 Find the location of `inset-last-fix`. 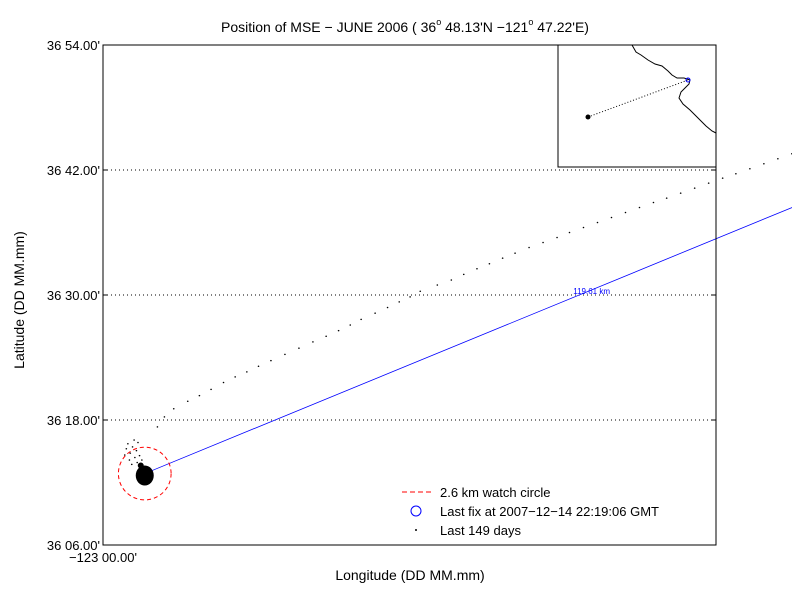

inset-last-fix is located at coordinates (688, 80).